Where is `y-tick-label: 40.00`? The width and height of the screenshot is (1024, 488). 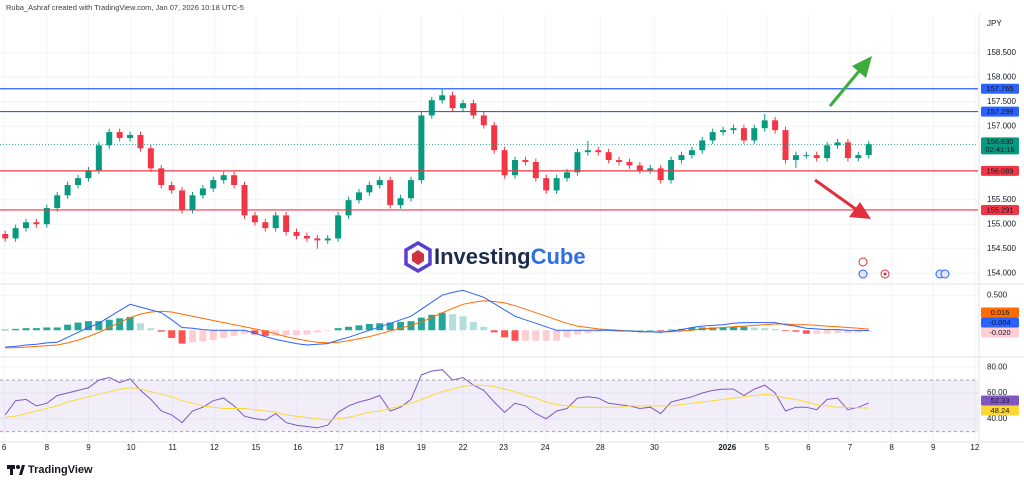 y-tick-label: 40.00 is located at coordinates (997, 418).